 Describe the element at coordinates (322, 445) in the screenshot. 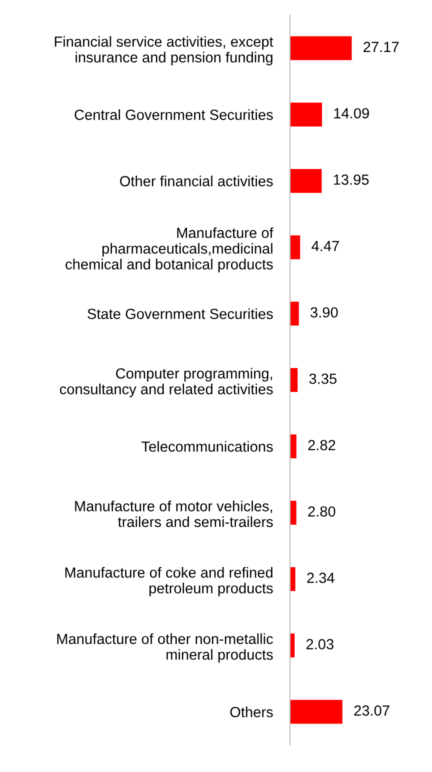

I see `data-label: 2.82` at that location.